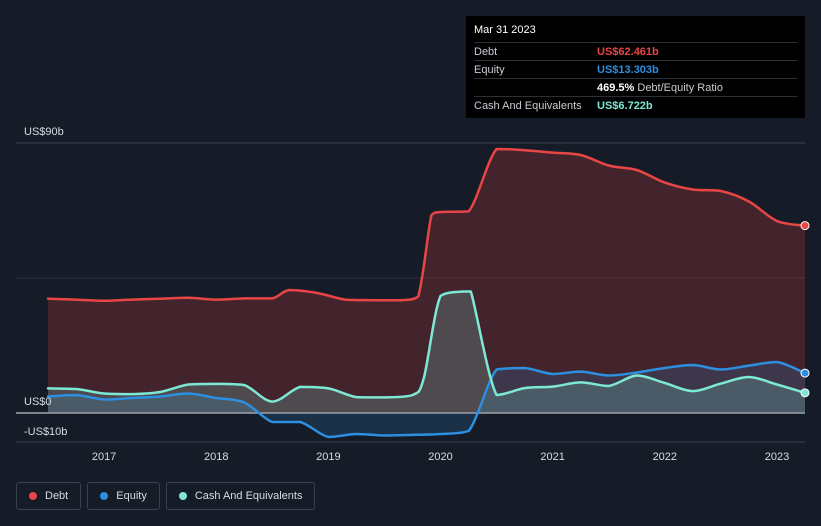  Describe the element at coordinates (45, 282) in the screenshot. I see `y-tick-labels: US$90b US$0 -US$10b` at that location.